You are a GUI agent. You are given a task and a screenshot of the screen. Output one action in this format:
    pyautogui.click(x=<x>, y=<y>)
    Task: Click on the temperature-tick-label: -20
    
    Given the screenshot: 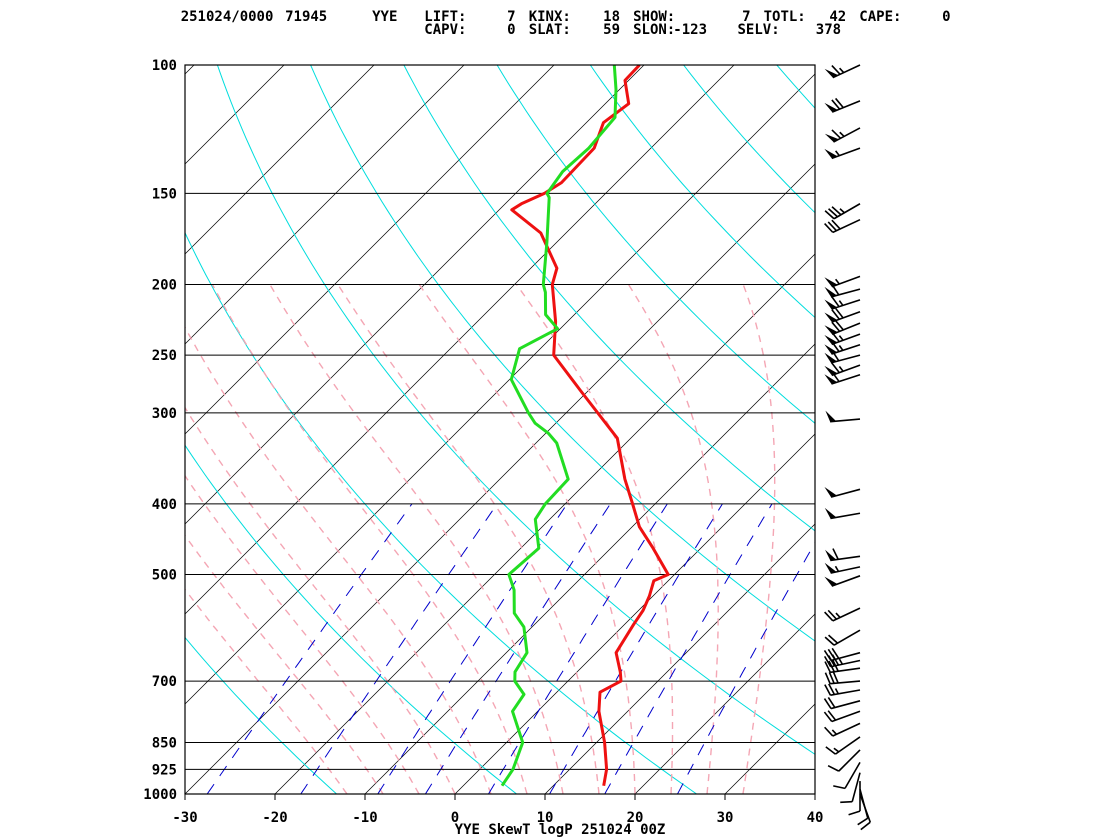 What is the action you would take?
    pyautogui.click(x=274, y=818)
    